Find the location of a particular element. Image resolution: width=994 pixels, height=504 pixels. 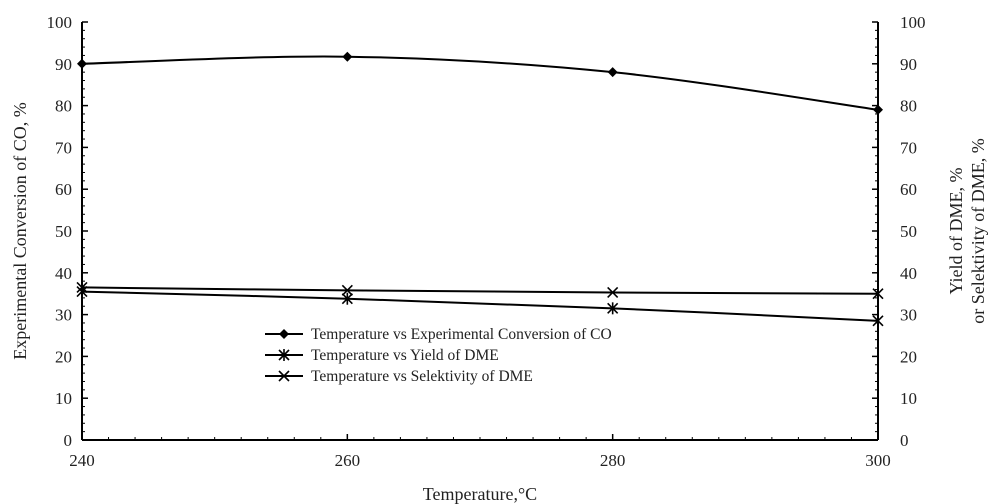

data-point-2-0-stroke is located at coordinates (82, 287).